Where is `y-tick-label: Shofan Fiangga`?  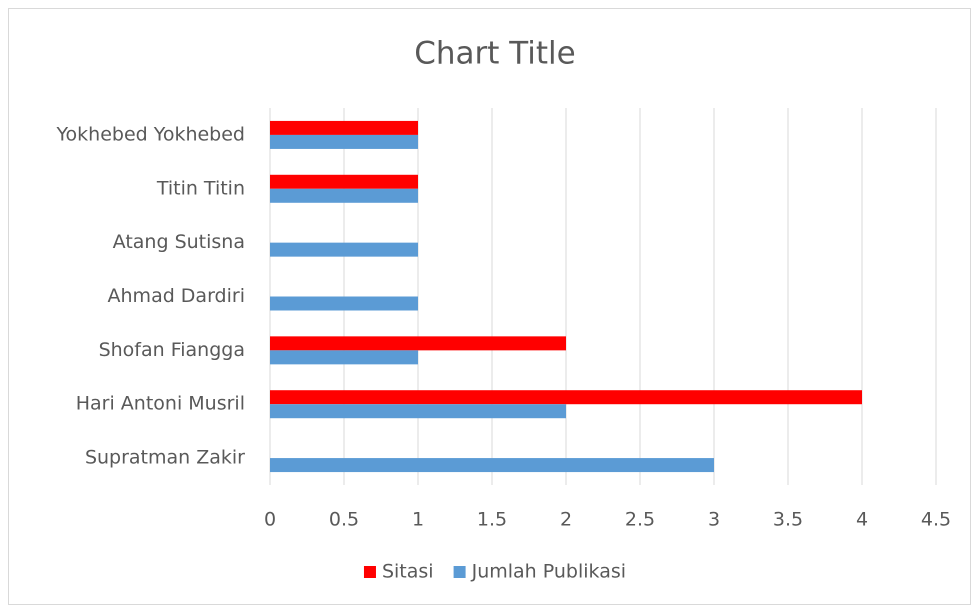
y-tick-label: Shofan Fiangga is located at coordinates (172, 350).